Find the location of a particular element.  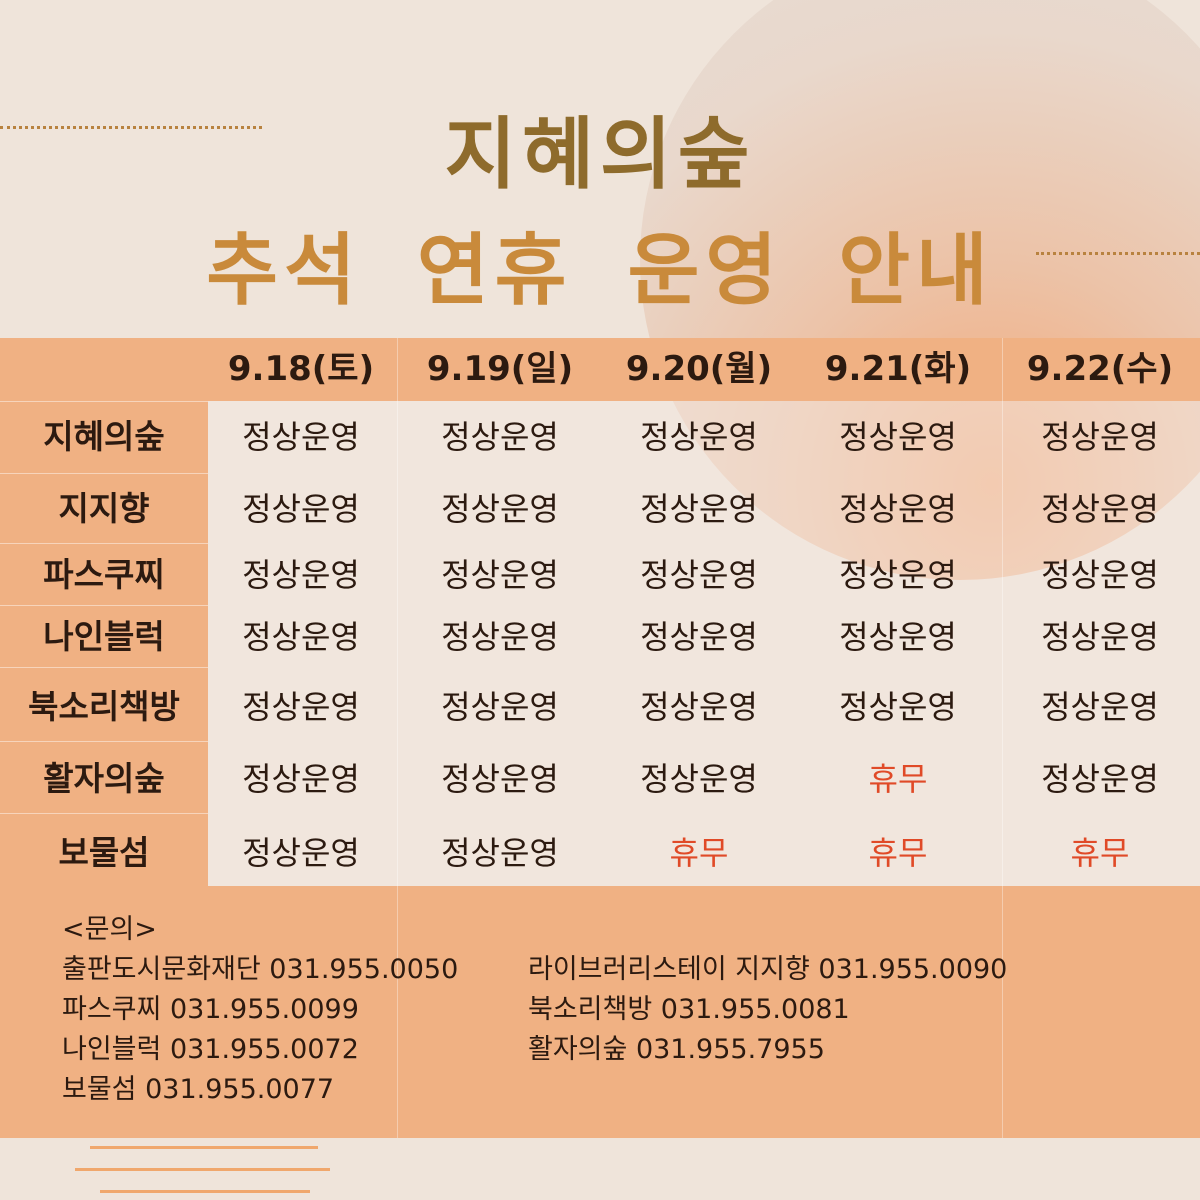

contact-line: 보물섬 031.955.0077 is located at coordinates (198, 1089).